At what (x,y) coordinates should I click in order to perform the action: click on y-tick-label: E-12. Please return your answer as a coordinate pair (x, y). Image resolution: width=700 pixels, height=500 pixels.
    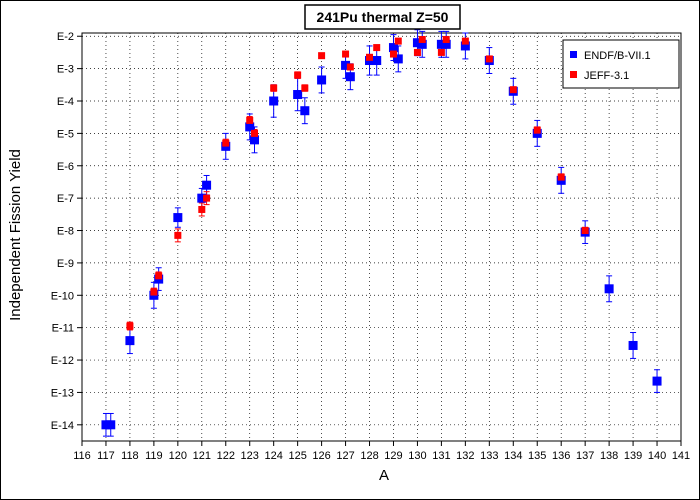
    Looking at the image, I should click on (62, 361).